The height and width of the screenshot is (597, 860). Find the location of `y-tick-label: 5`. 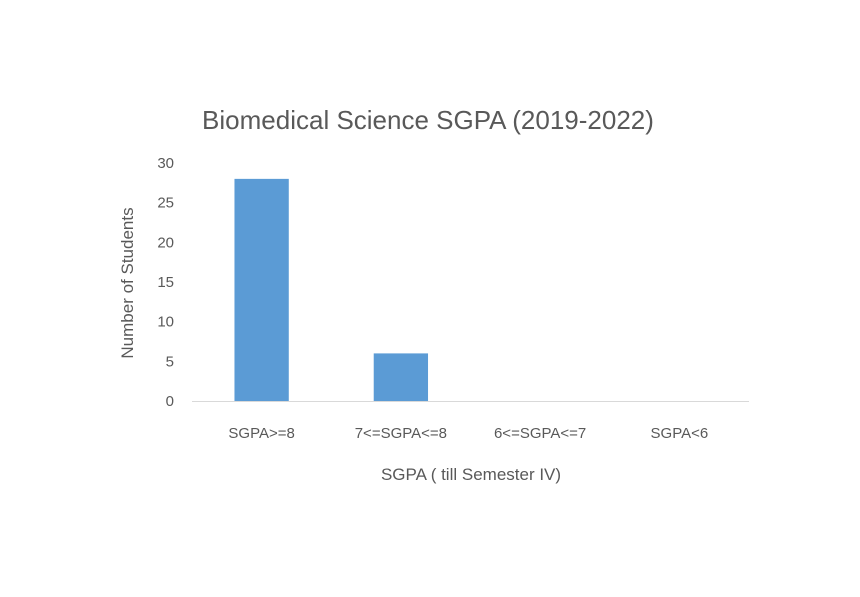

y-tick-label: 5 is located at coordinates (170, 361).